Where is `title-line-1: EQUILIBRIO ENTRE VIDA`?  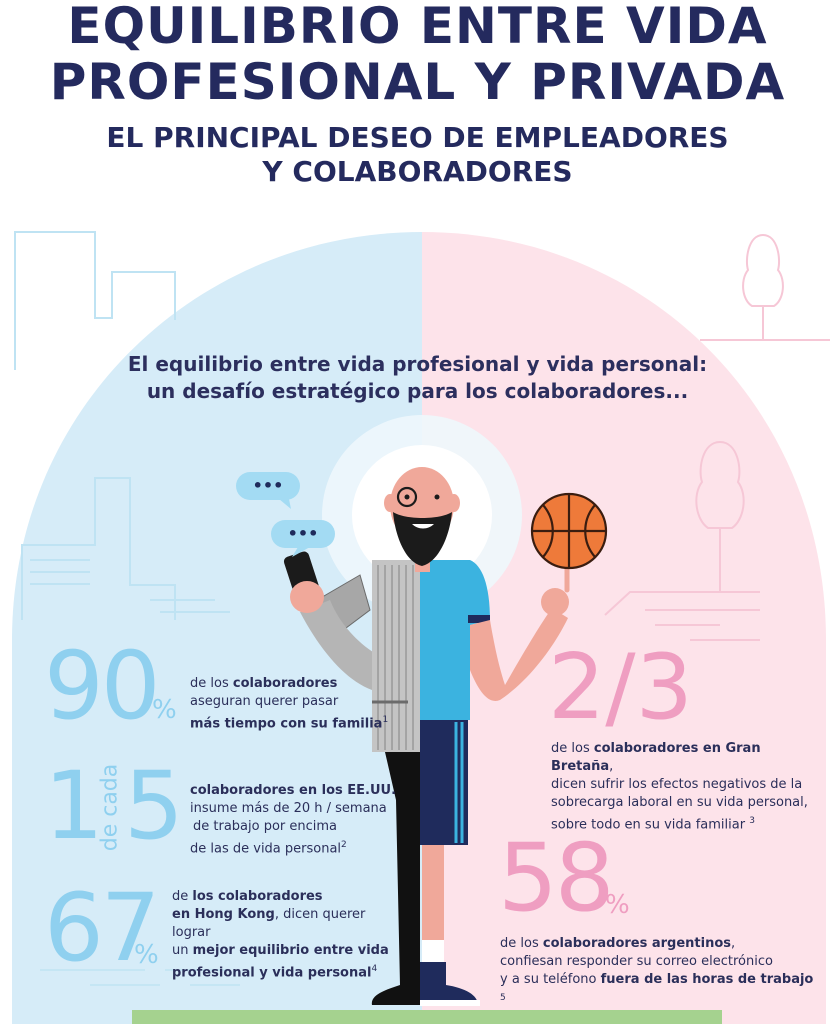 title-line-1: EQUILIBRIO ENTRE VIDA is located at coordinates (417, 27).